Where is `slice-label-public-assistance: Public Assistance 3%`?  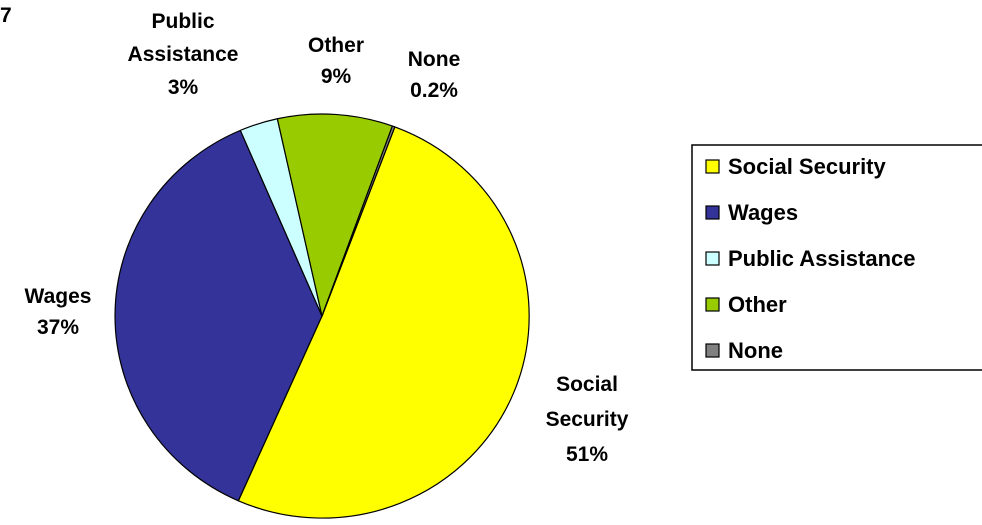 slice-label-public-assistance: Public Assistance 3% is located at coordinates (183, 54).